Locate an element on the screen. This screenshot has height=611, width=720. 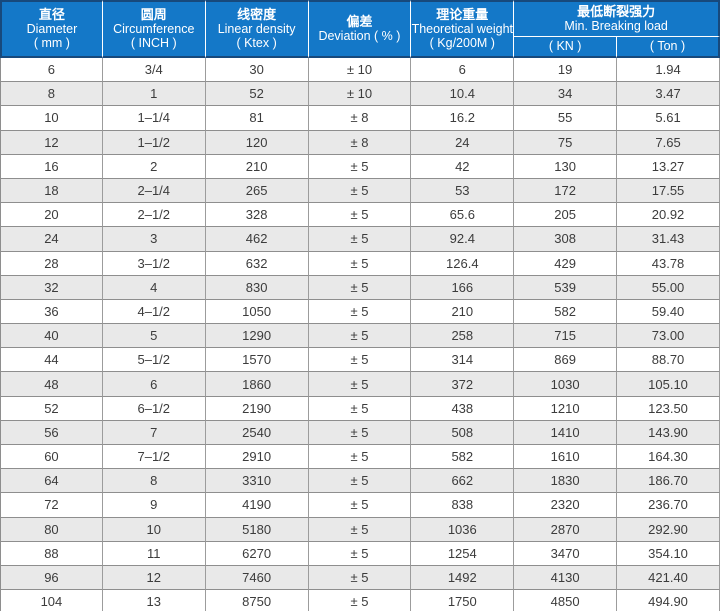
table-cell: 13.27 is located at coordinates (668, 166).